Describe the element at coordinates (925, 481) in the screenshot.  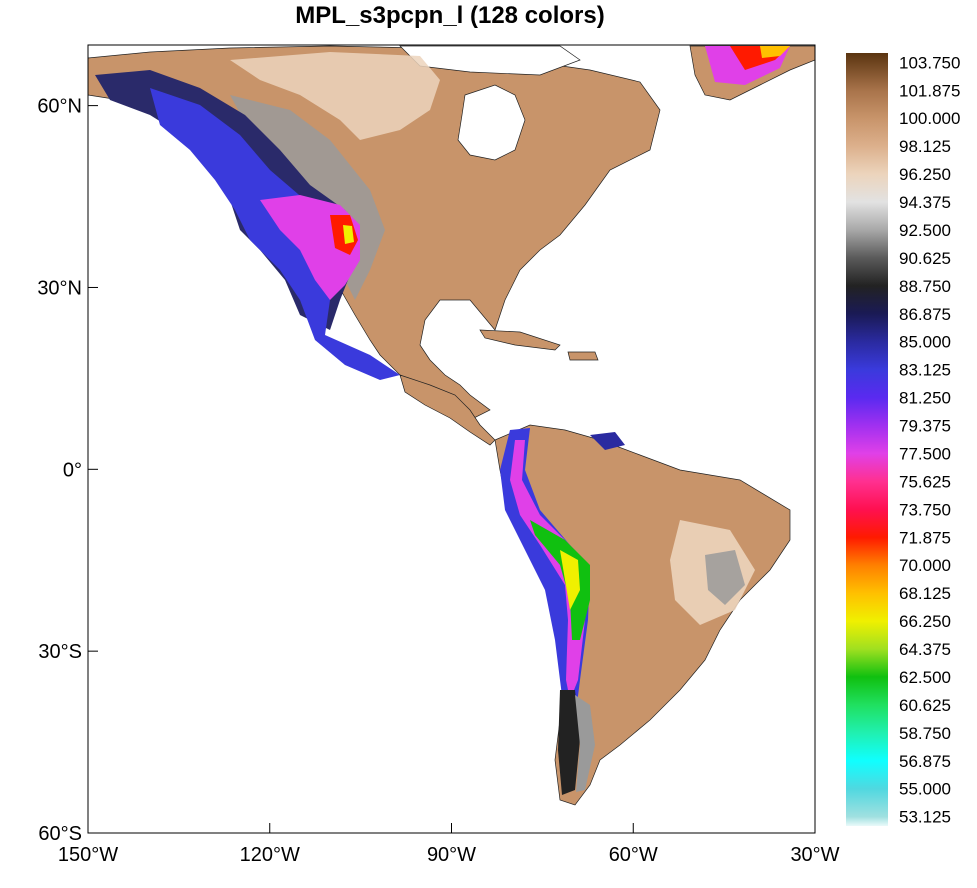
I see `colorbar-tick-label: 75.625` at that location.